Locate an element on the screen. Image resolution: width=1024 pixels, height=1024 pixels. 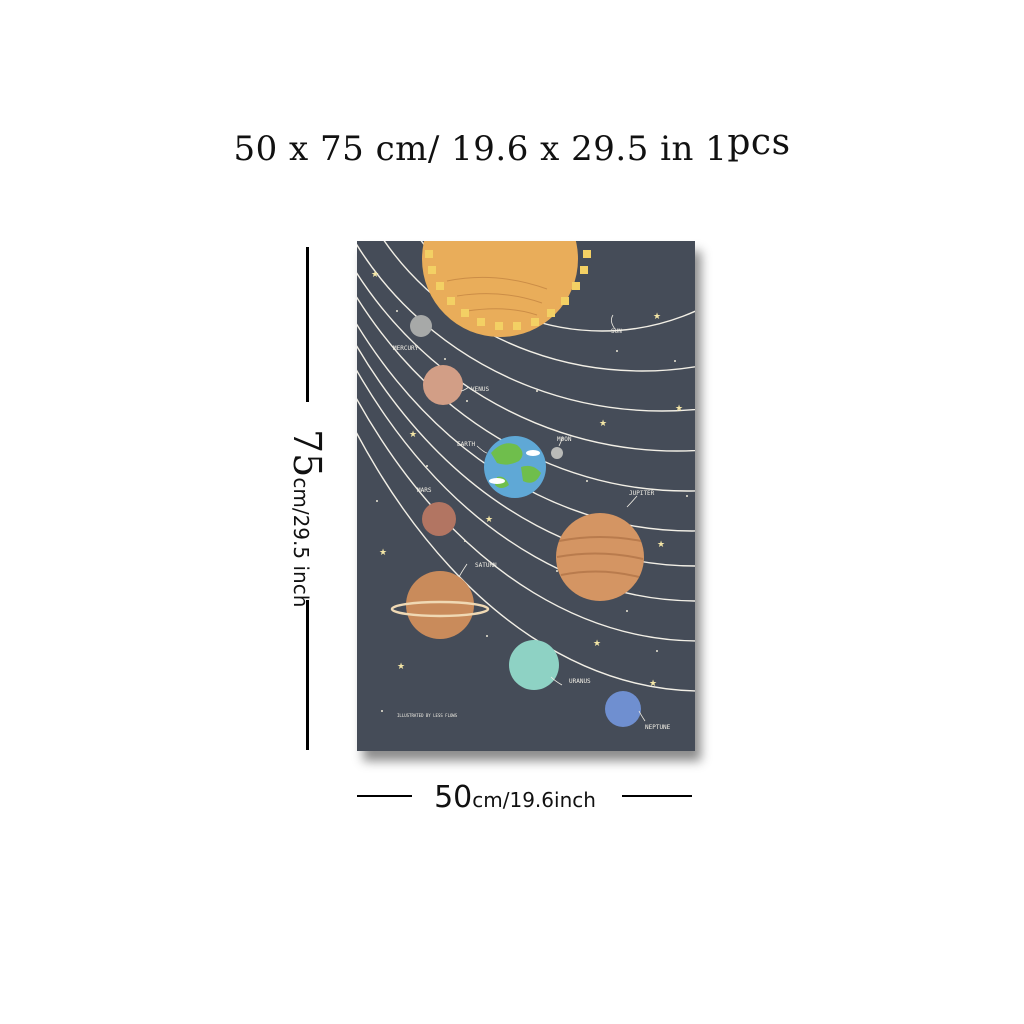
label-earth: EARTH is located at coordinates (466, 444).